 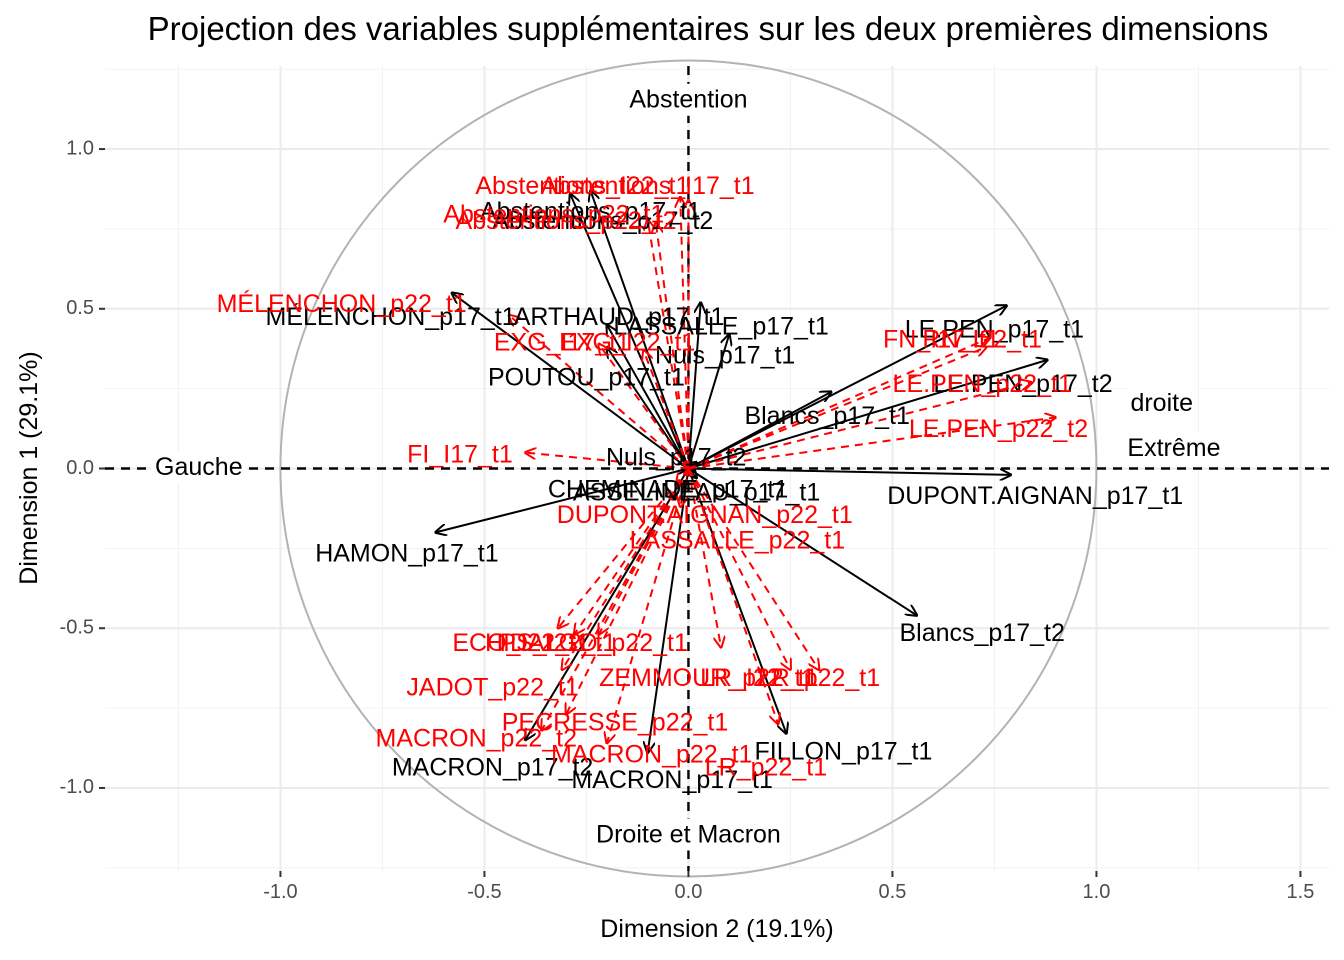 What do you see at coordinates (669, 610) in the screenshot?
I see `arrow-MACRON_p17_t1` at bounding box center [669, 610].